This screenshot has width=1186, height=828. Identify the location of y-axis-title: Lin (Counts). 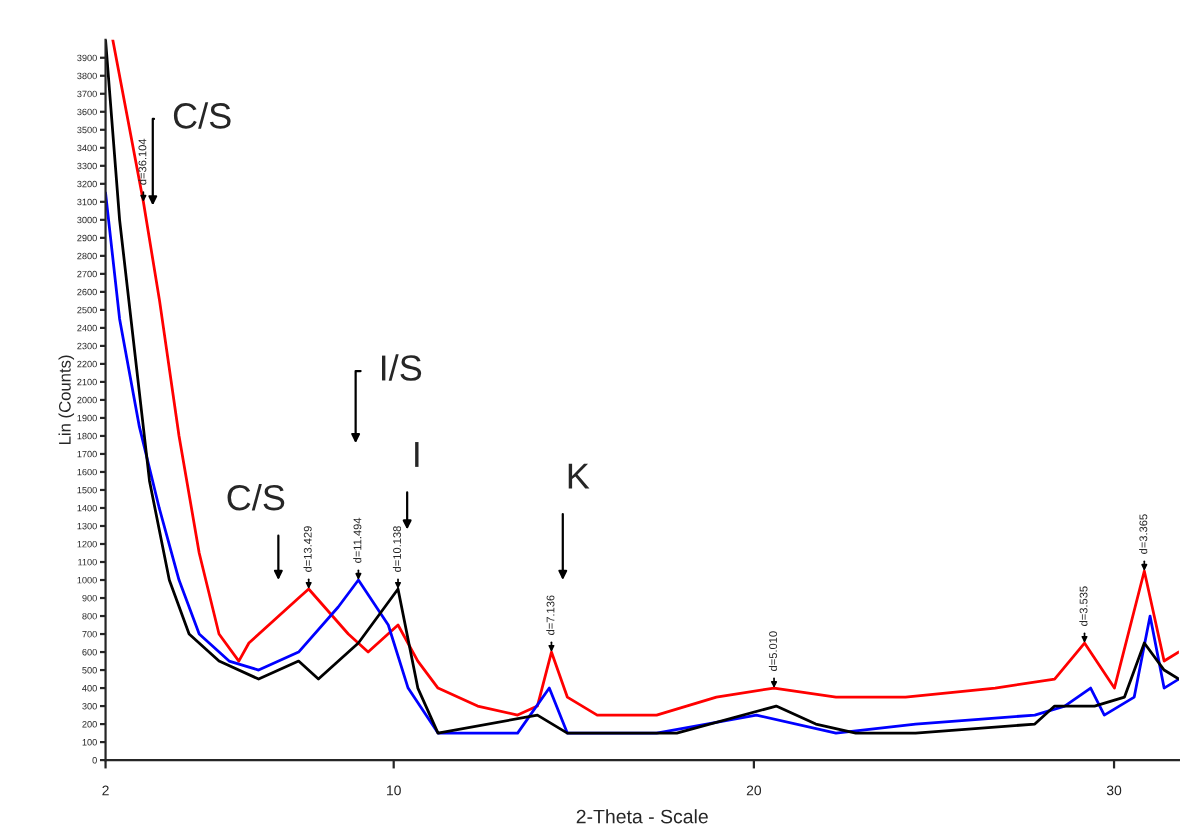
(66, 399).